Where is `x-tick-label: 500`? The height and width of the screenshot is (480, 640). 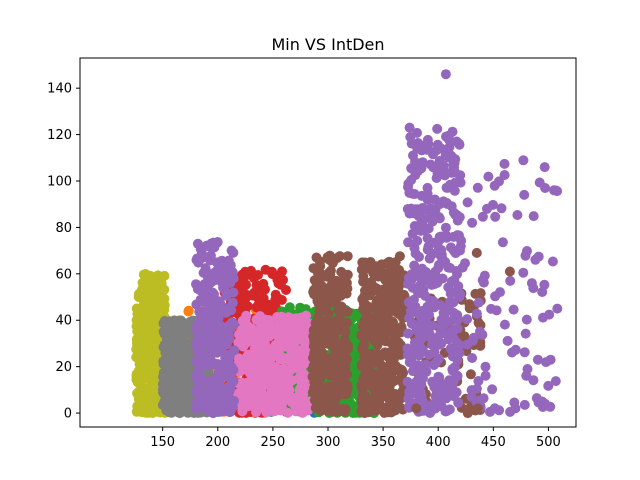
x-tick-label: 500 is located at coordinates (548, 442).